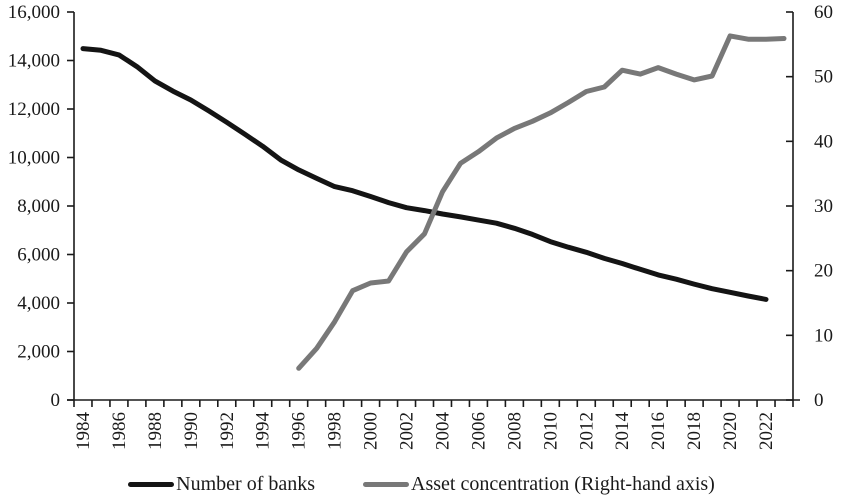  I want to click on x-tick-label: 2018, so click(694, 431).